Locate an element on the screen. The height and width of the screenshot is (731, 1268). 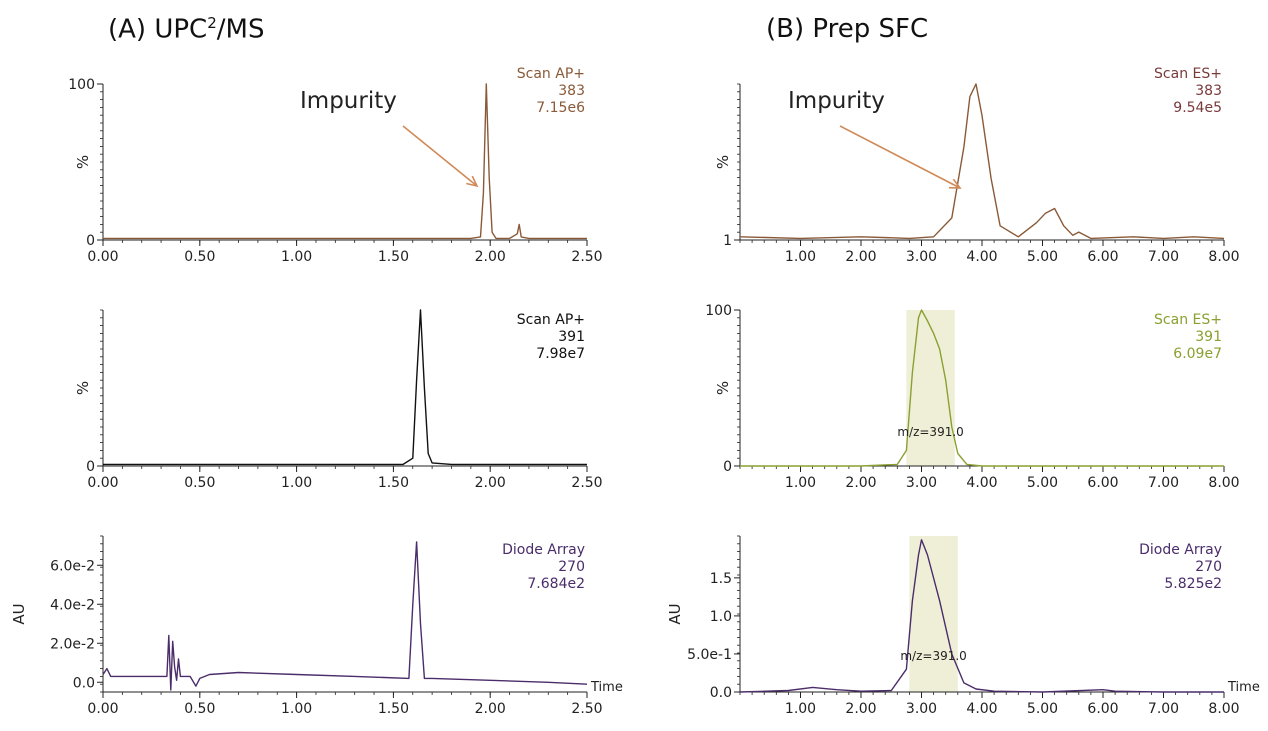
trace-info-line: Scan ES+ is located at coordinates (1188, 74).